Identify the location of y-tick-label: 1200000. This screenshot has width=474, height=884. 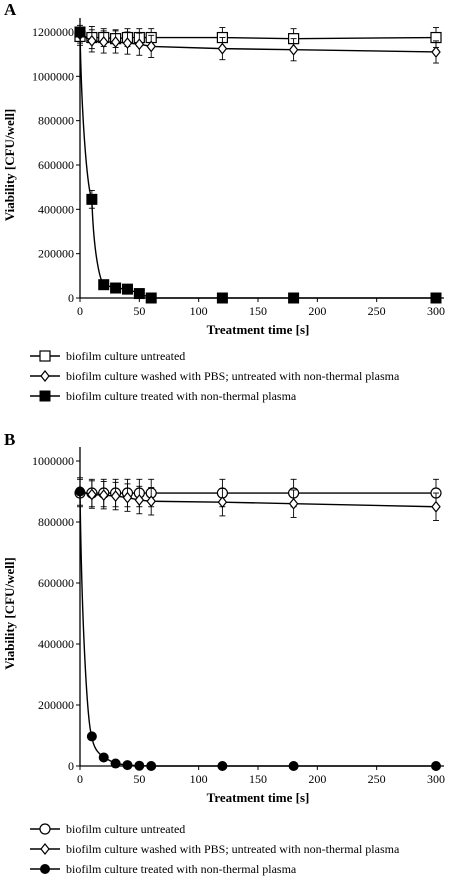
(53, 32).